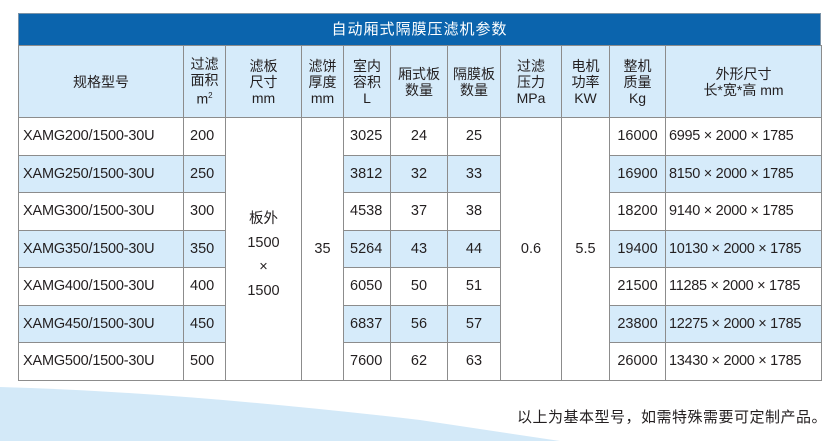 This screenshot has height=441, width=835. Describe the element at coordinates (743, 323) in the screenshot. I see `cell-dimensions: 12275 × 2000 × 1785` at that location.